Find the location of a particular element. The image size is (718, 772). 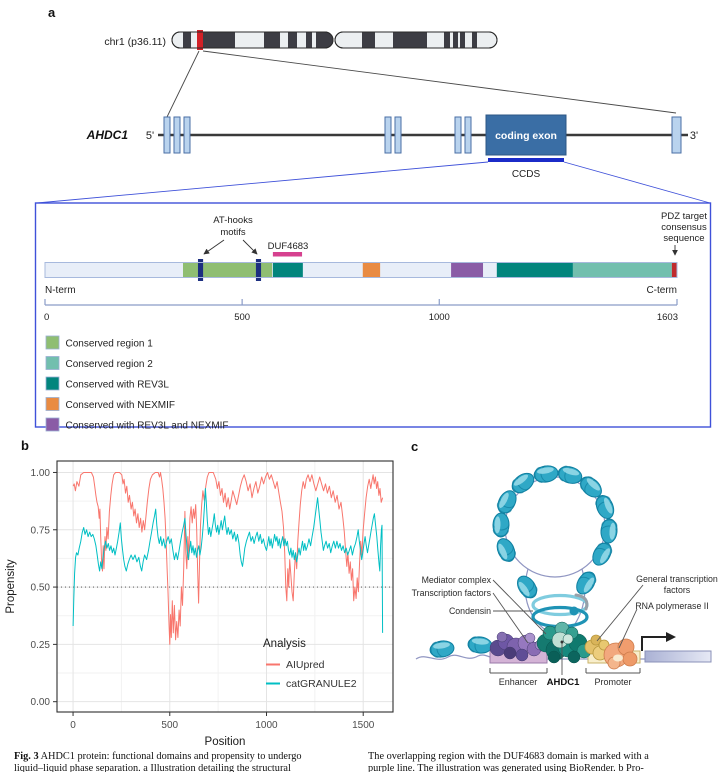

legend-label-rev3l: Conserved with REV3L is located at coordinates (118, 385).